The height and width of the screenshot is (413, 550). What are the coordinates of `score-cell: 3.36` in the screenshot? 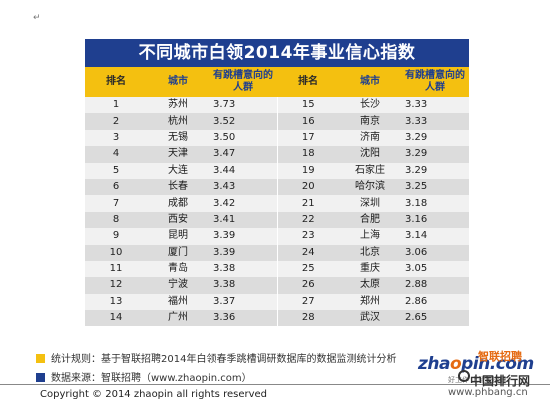 It's located at (243, 318).